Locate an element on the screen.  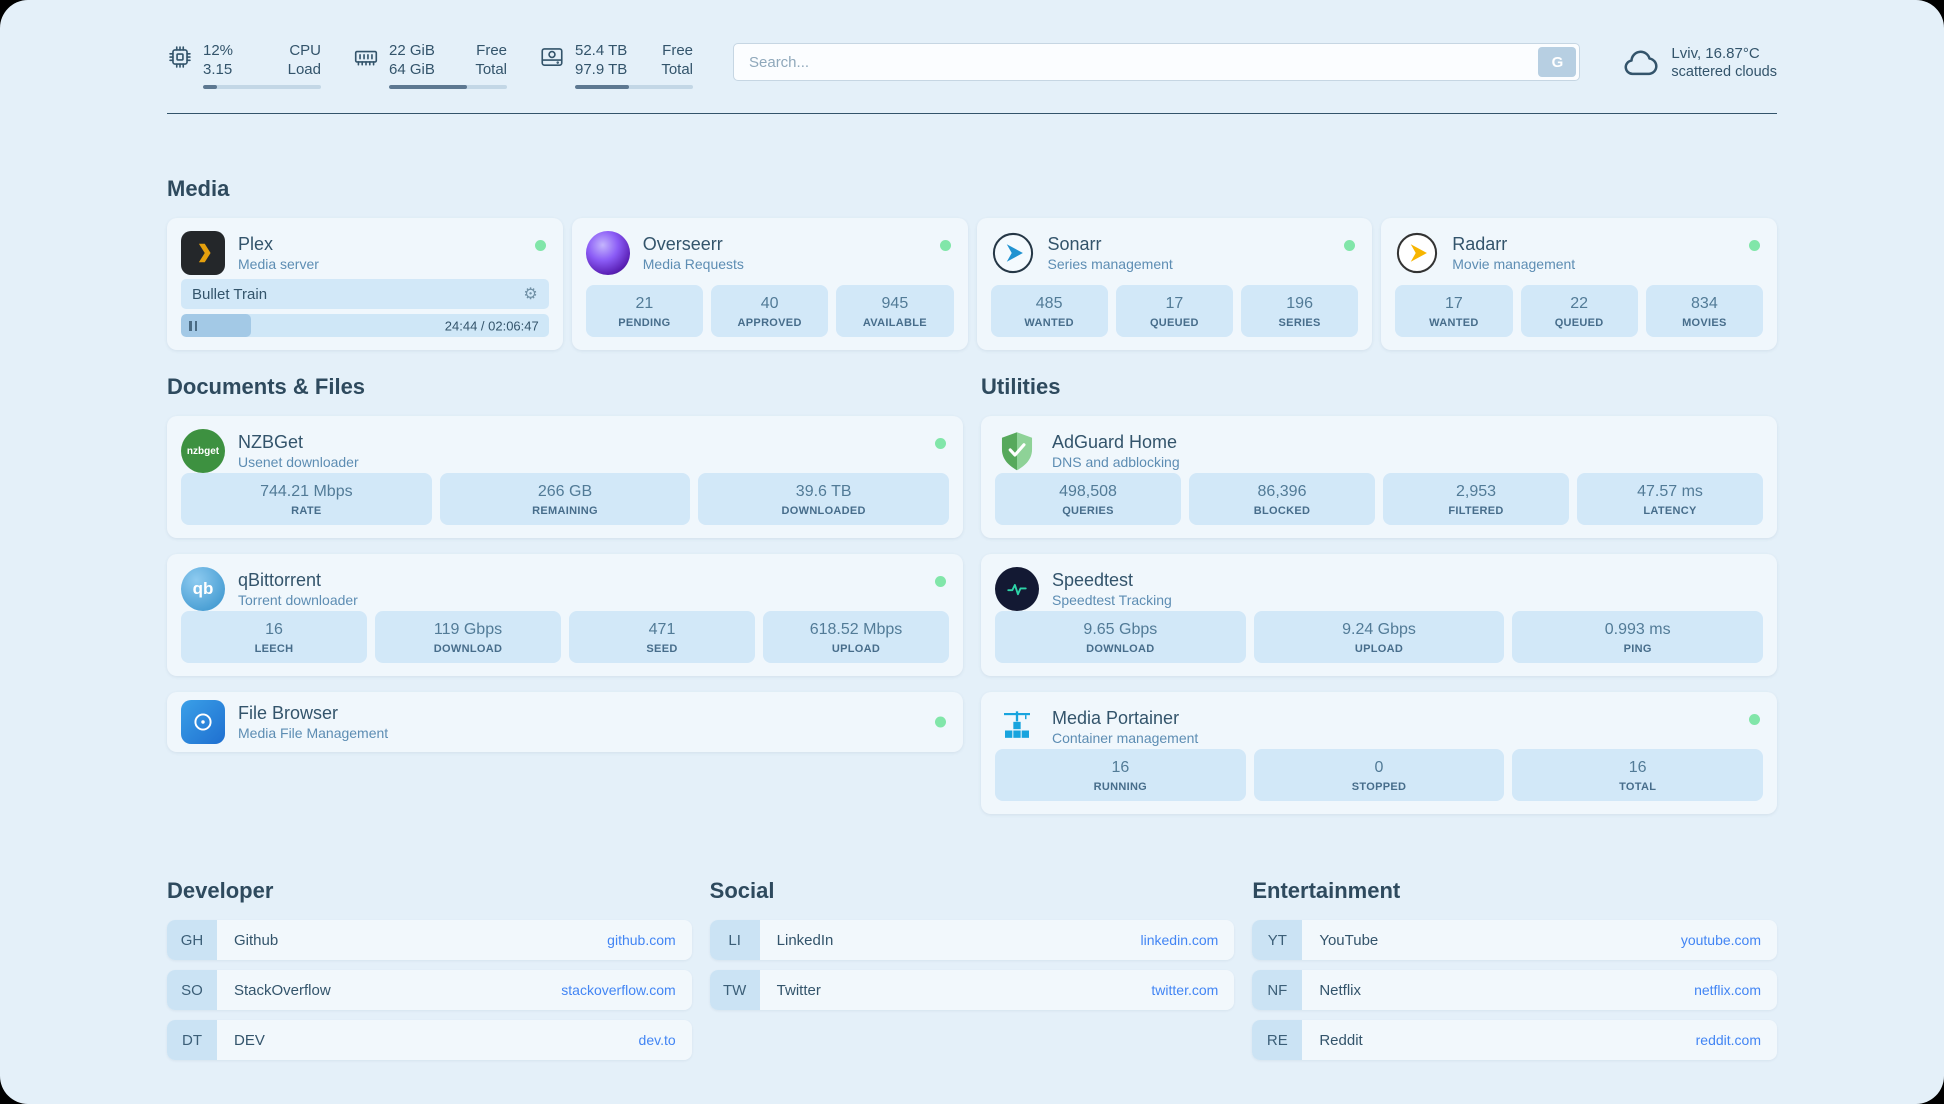
stat-label: WANTED is located at coordinates (1454, 323).